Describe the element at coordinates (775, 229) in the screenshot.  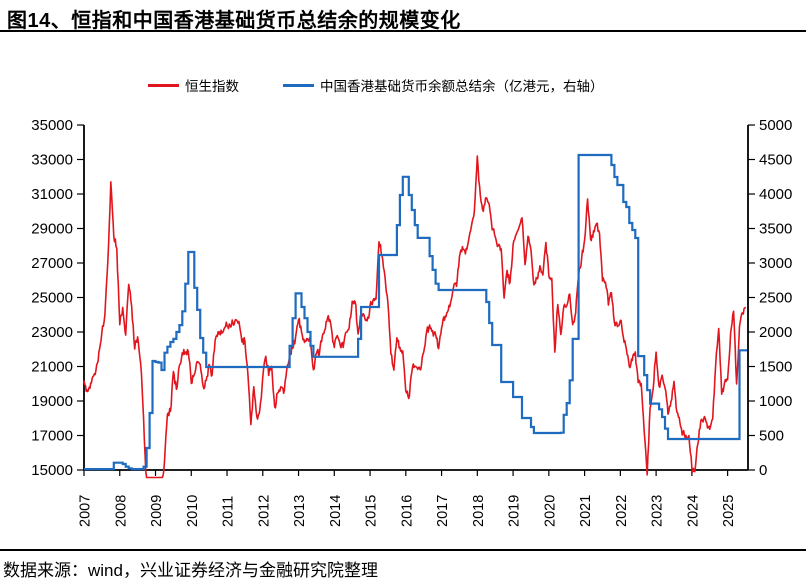
I see `tick-label: 3500` at that location.